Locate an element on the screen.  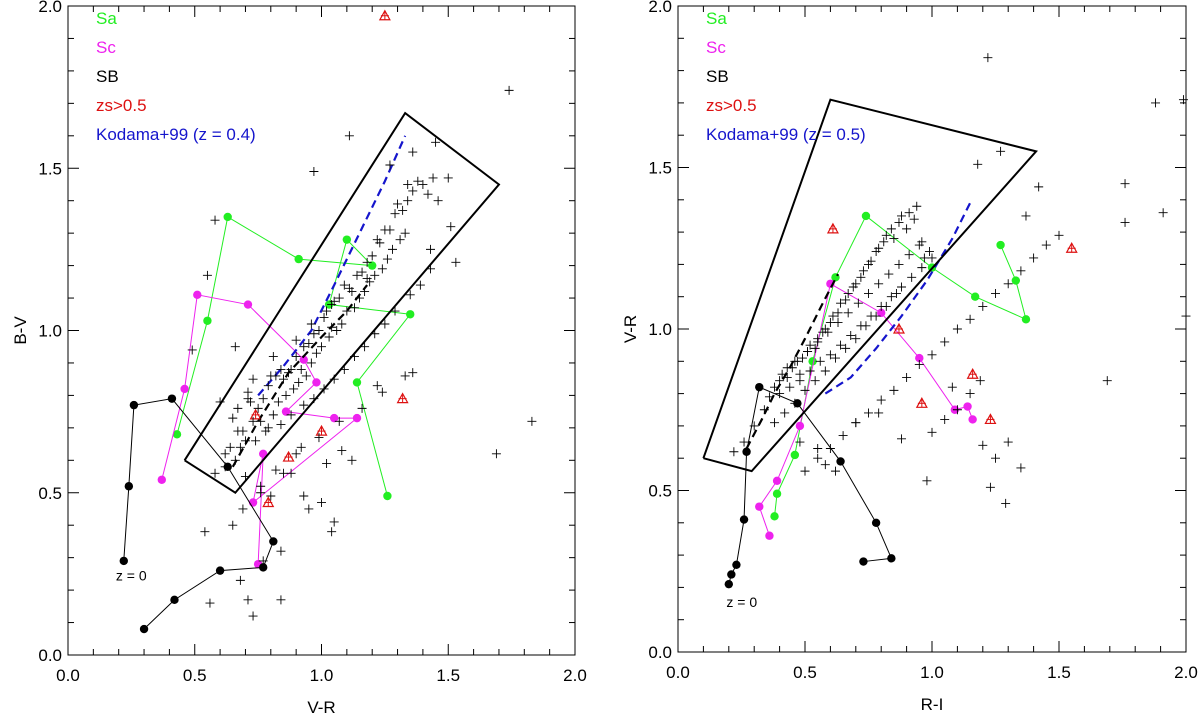
x-tick-label: 0.0 is located at coordinates (678, 672).